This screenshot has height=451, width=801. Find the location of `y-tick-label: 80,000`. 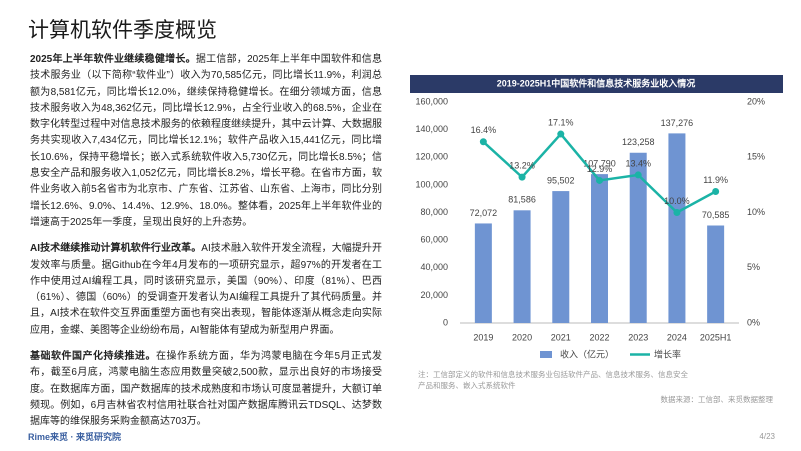

y-tick-label: 80,000 is located at coordinates (434, 212).